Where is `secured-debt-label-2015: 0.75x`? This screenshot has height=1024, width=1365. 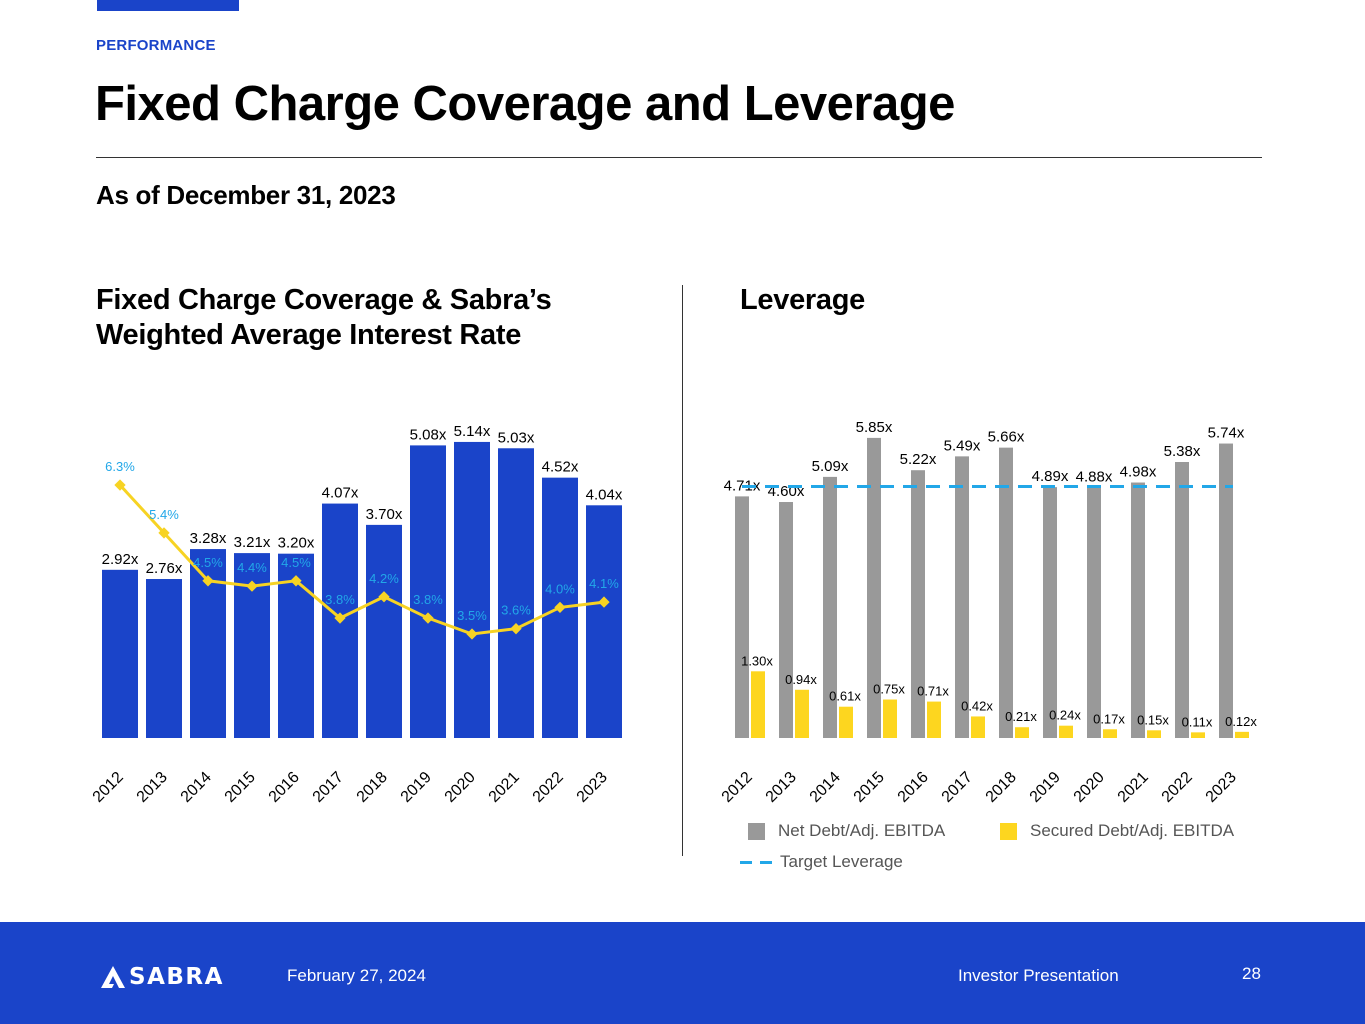
secured-debt-label-2015: 0.75x is located at coordinates (889, 689).